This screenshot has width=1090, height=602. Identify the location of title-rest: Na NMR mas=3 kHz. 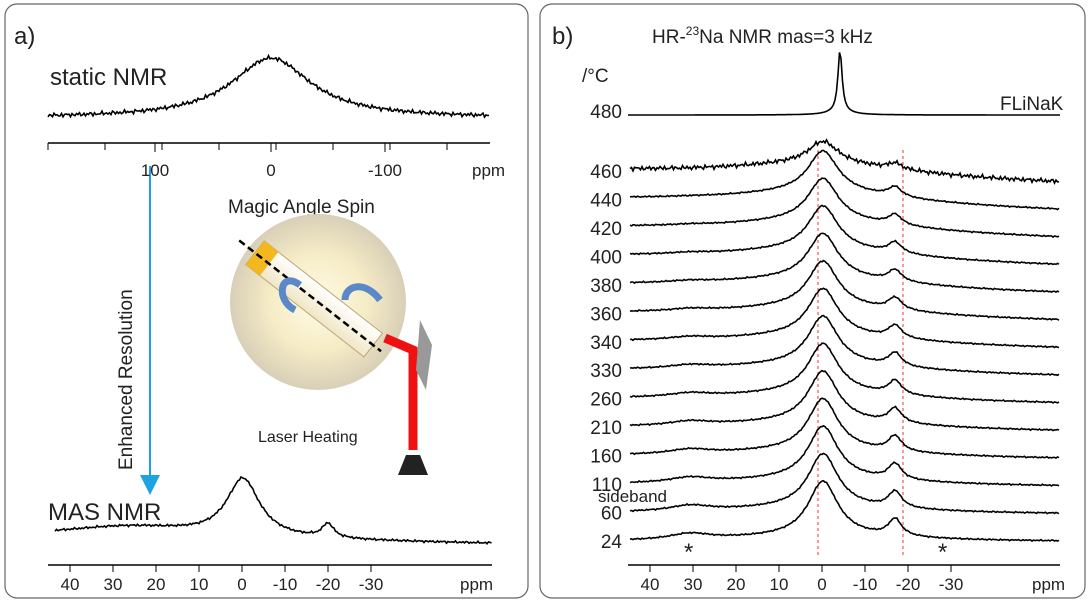
(786, 37).